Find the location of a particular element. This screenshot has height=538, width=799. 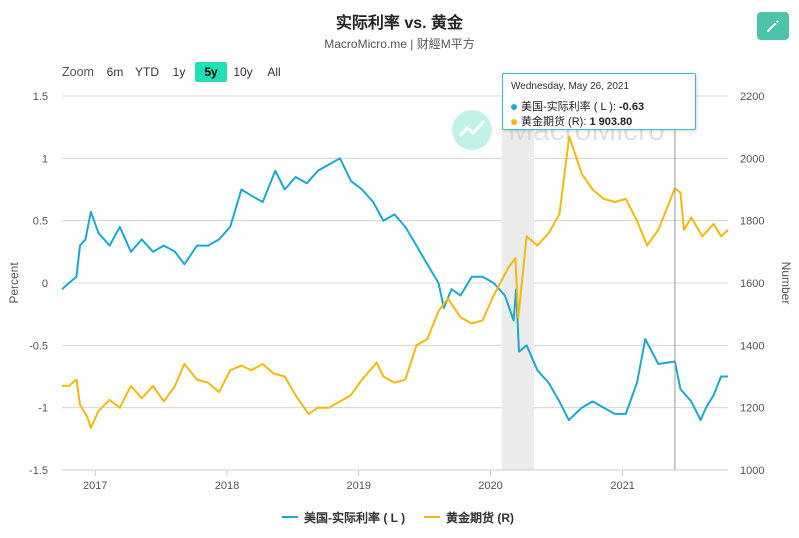

y-left-tick-label: -1 is located at coordinates (43, 409).